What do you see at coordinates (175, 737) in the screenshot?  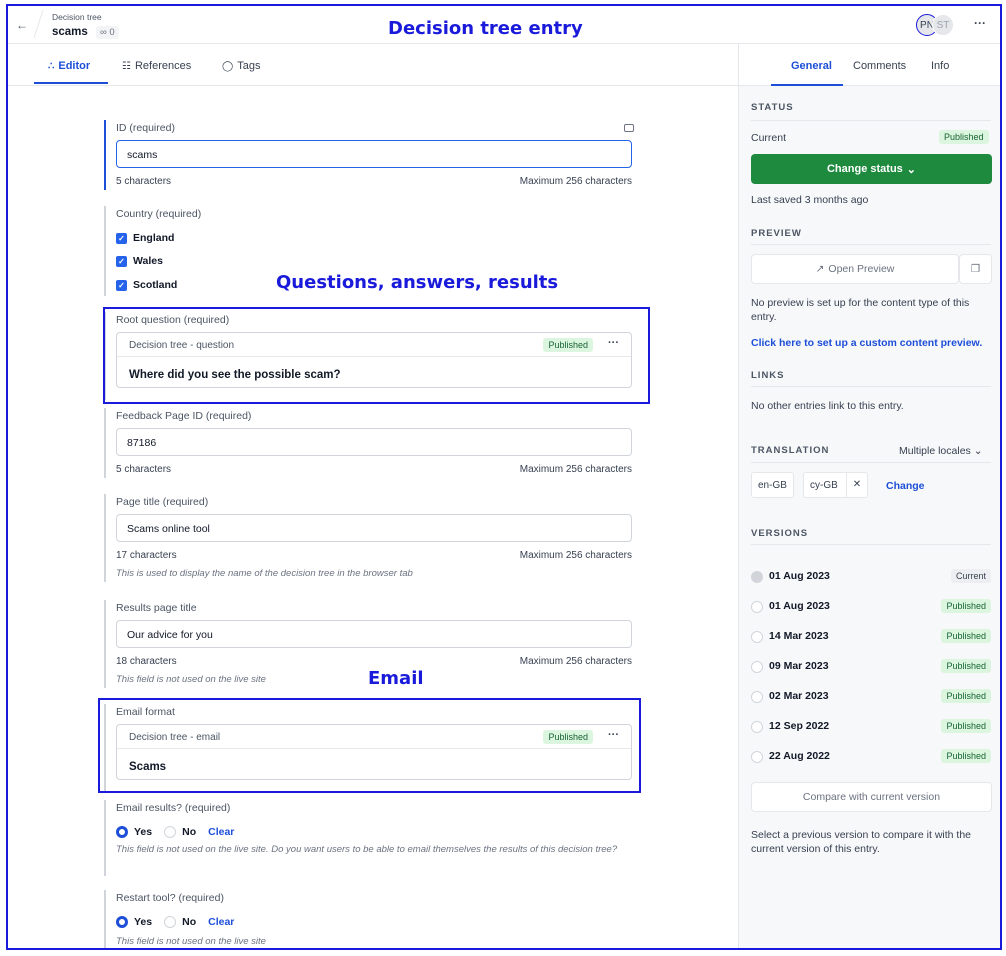 I see `card-content-type: Decision tree - email` at bounding box center [175, 737].